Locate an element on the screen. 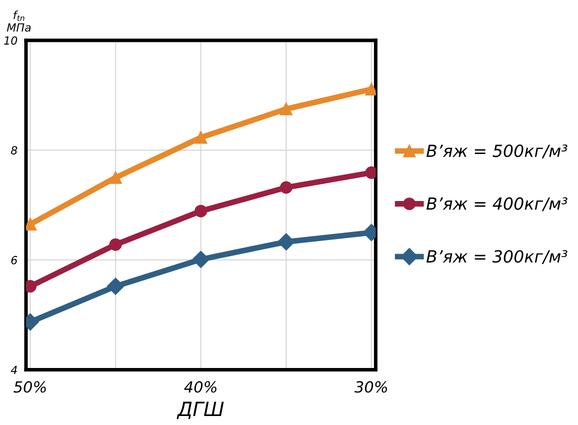 The image size is (578, 425). legend-label: В’яж = 400кг/м³ is located at coordinates (497, 204).